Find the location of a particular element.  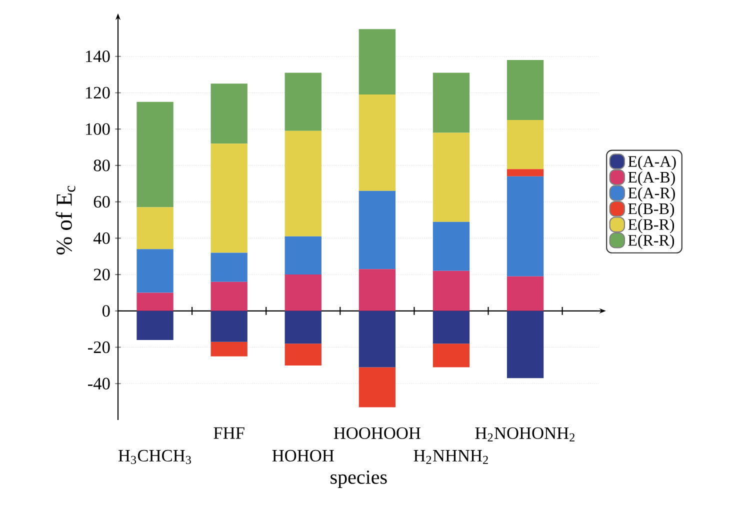

x-axis-title: species is located at coordinates (358, 479).